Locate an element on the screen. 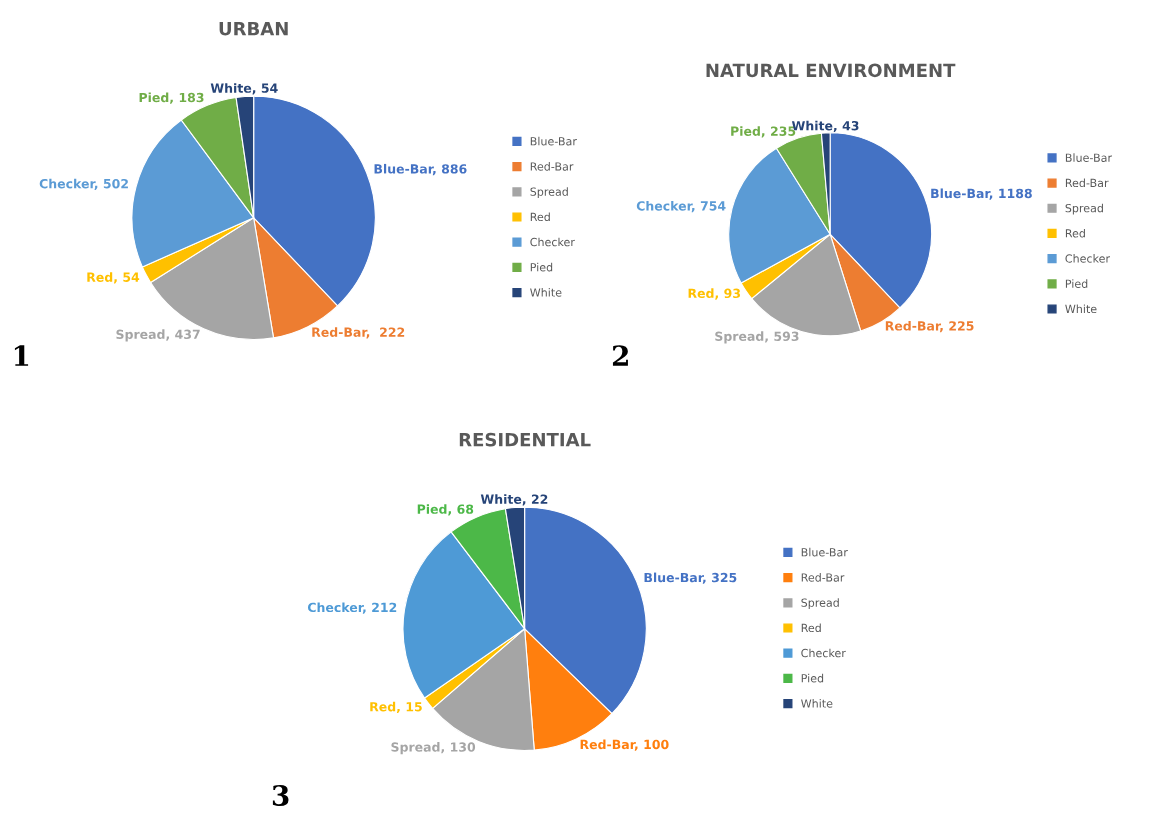 Image resolution: width=1153 pixels, height=822 pixels. data-label: Pied, 183 is located at coordinates (171, 98).